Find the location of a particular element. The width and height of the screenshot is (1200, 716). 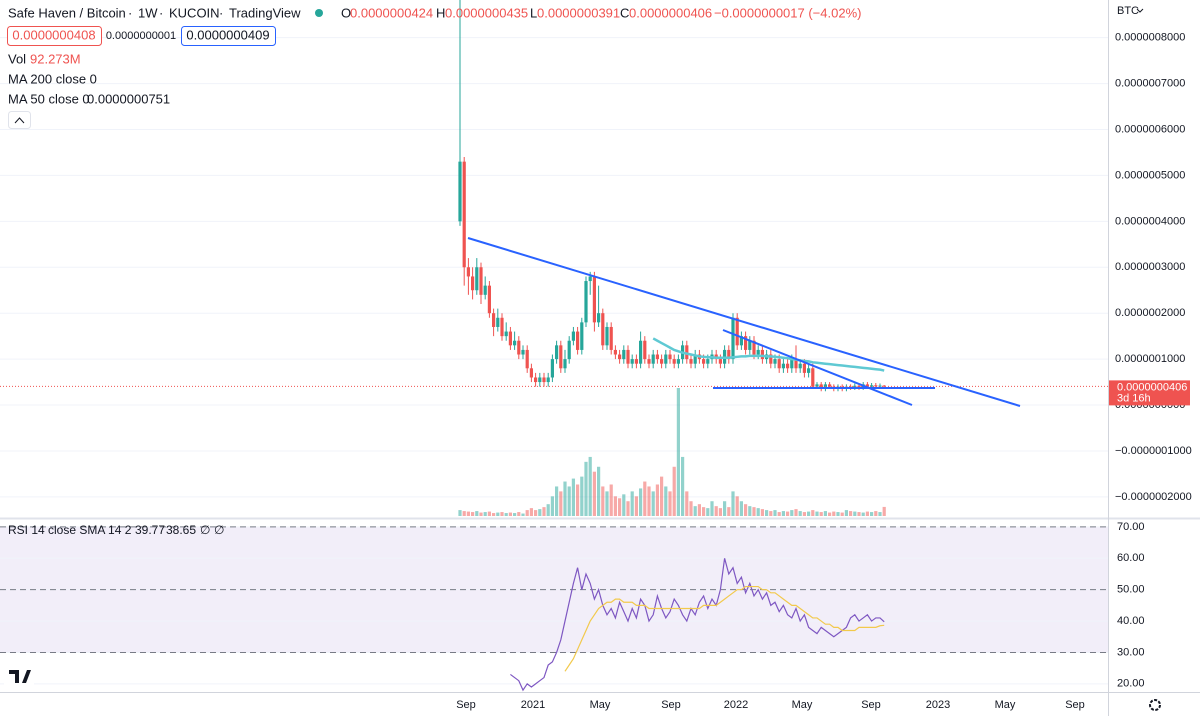

x-tick-label: 2023 is located at coordinates (938, 705).